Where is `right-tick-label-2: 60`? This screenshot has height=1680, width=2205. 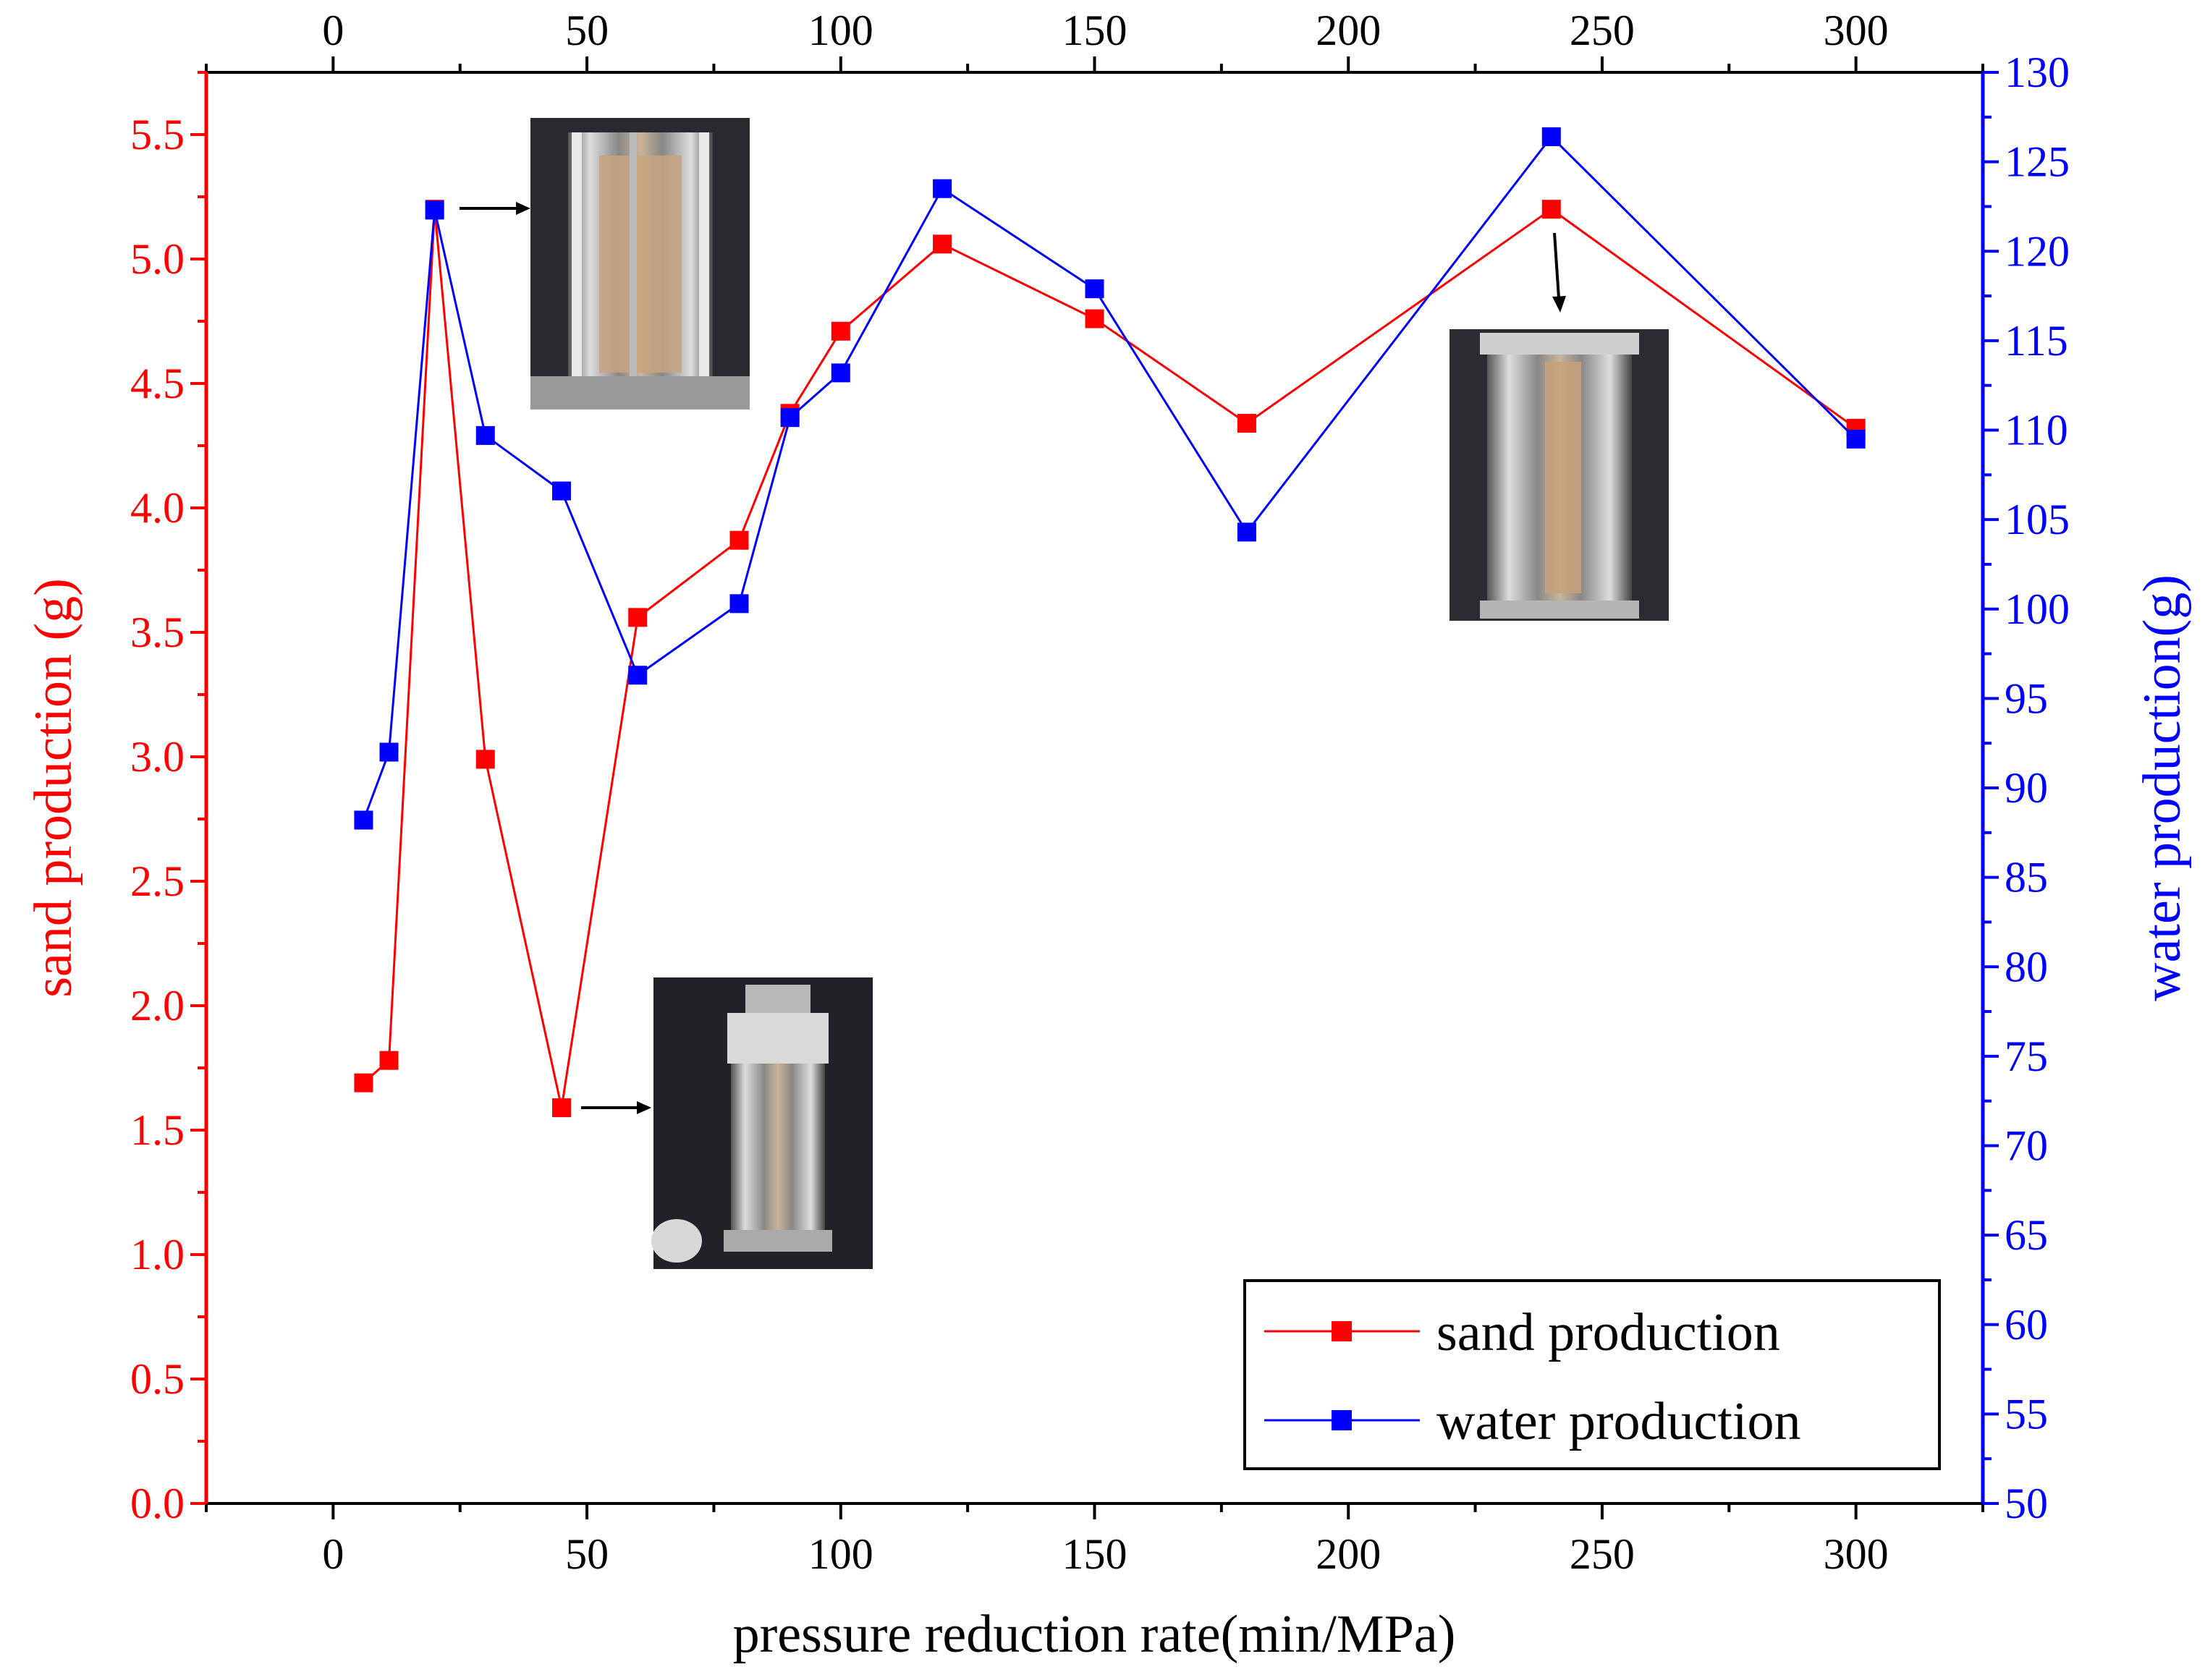
right-tick-label-2: 60 is located at coordinates (2026, 1325).